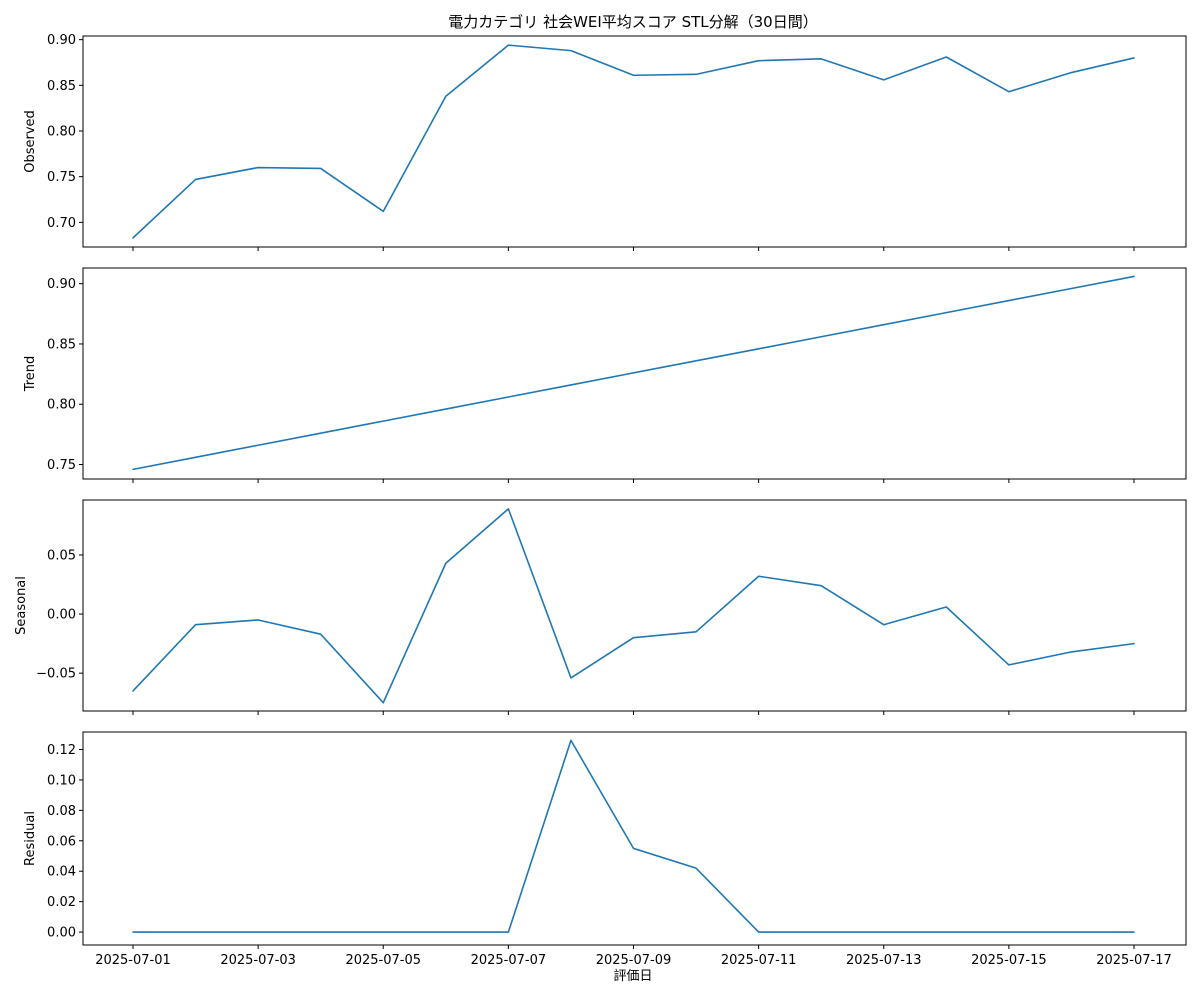 The width and height of the screenshot is (1200, 1000). What do you see at coordinates (61, 933) in the screenshot?
I see `residual-y-tick-label: 0.00` at bounding box center [61, 933].